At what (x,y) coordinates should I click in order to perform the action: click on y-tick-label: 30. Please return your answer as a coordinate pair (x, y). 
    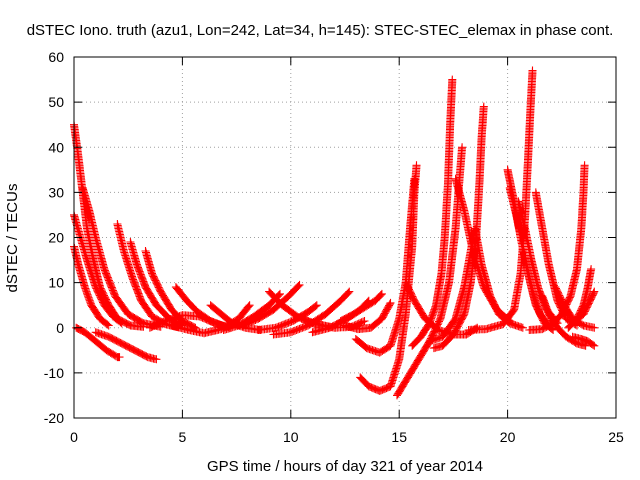
    Looking at the image, I should click on (56, 192).